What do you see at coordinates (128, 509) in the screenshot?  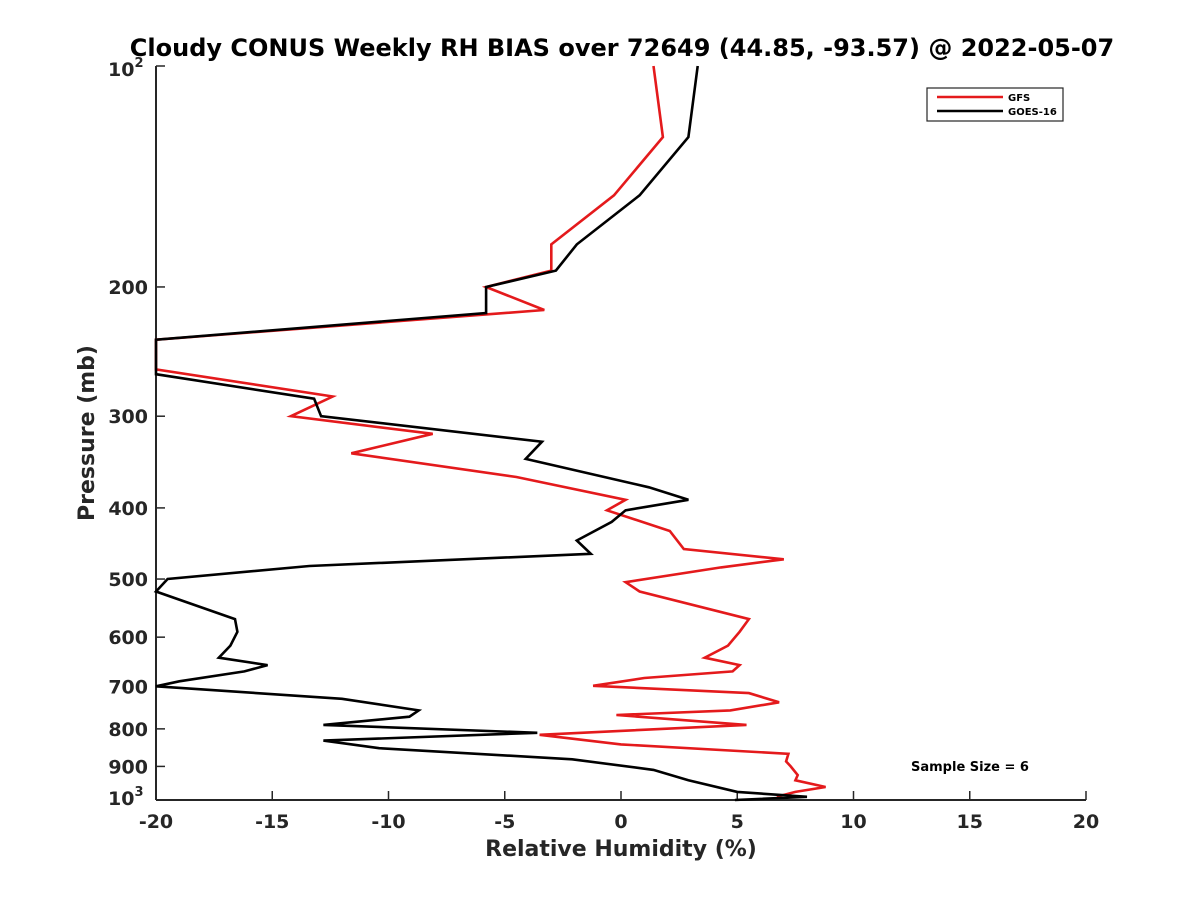 I see `y-tick-label: 400` at bounding box center [128, 509].